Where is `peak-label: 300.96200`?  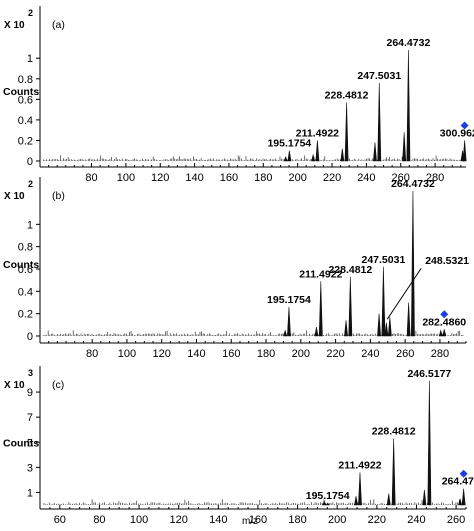
peak-label: 300.96200 is located at coordinates (457, 133).